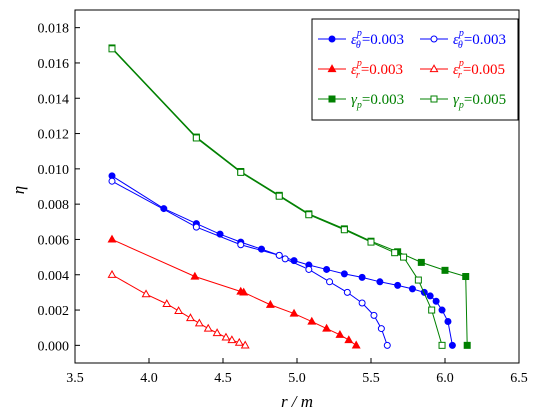 Image resolution: width=550 pixels, height=418 pixels. I want to click on x-tick-label: 4.0, so click(149, 378).